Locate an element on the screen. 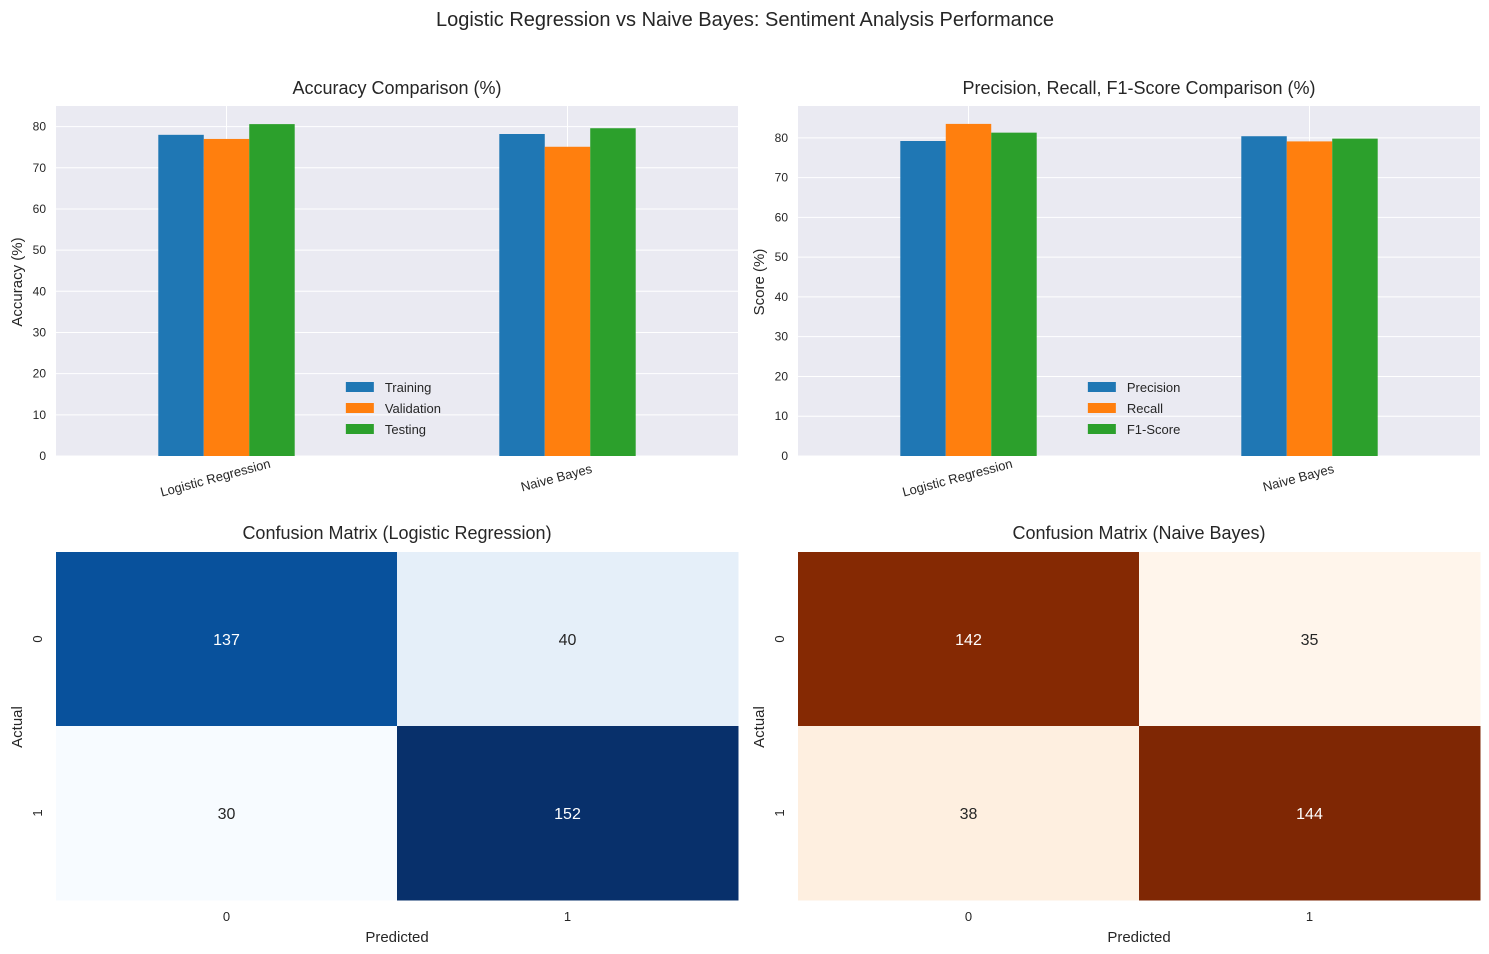 This screenshot has height=954, width=1489. cm-lr-title: Confusion Matrix (Logistic Regression) is located at coordinates (396, 533).